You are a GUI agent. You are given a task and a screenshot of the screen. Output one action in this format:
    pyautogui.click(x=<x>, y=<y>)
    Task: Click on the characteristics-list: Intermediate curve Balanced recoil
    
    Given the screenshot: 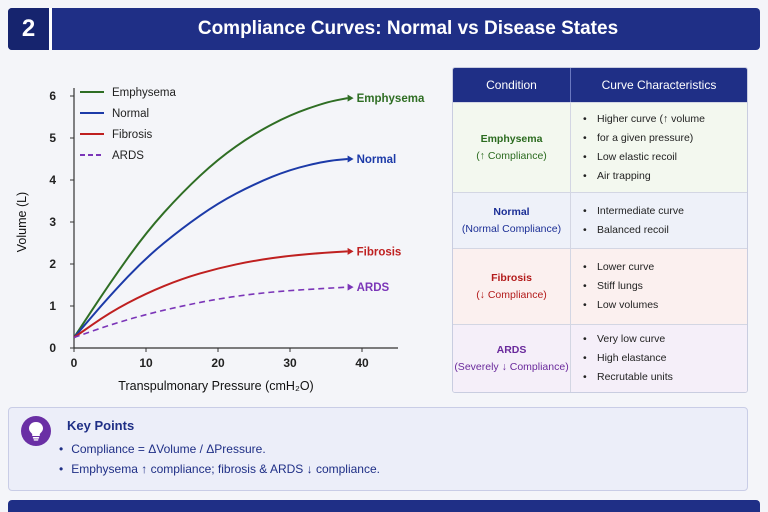 What is the action you would take?
    pyautogui.click(x=659, y=220)
    